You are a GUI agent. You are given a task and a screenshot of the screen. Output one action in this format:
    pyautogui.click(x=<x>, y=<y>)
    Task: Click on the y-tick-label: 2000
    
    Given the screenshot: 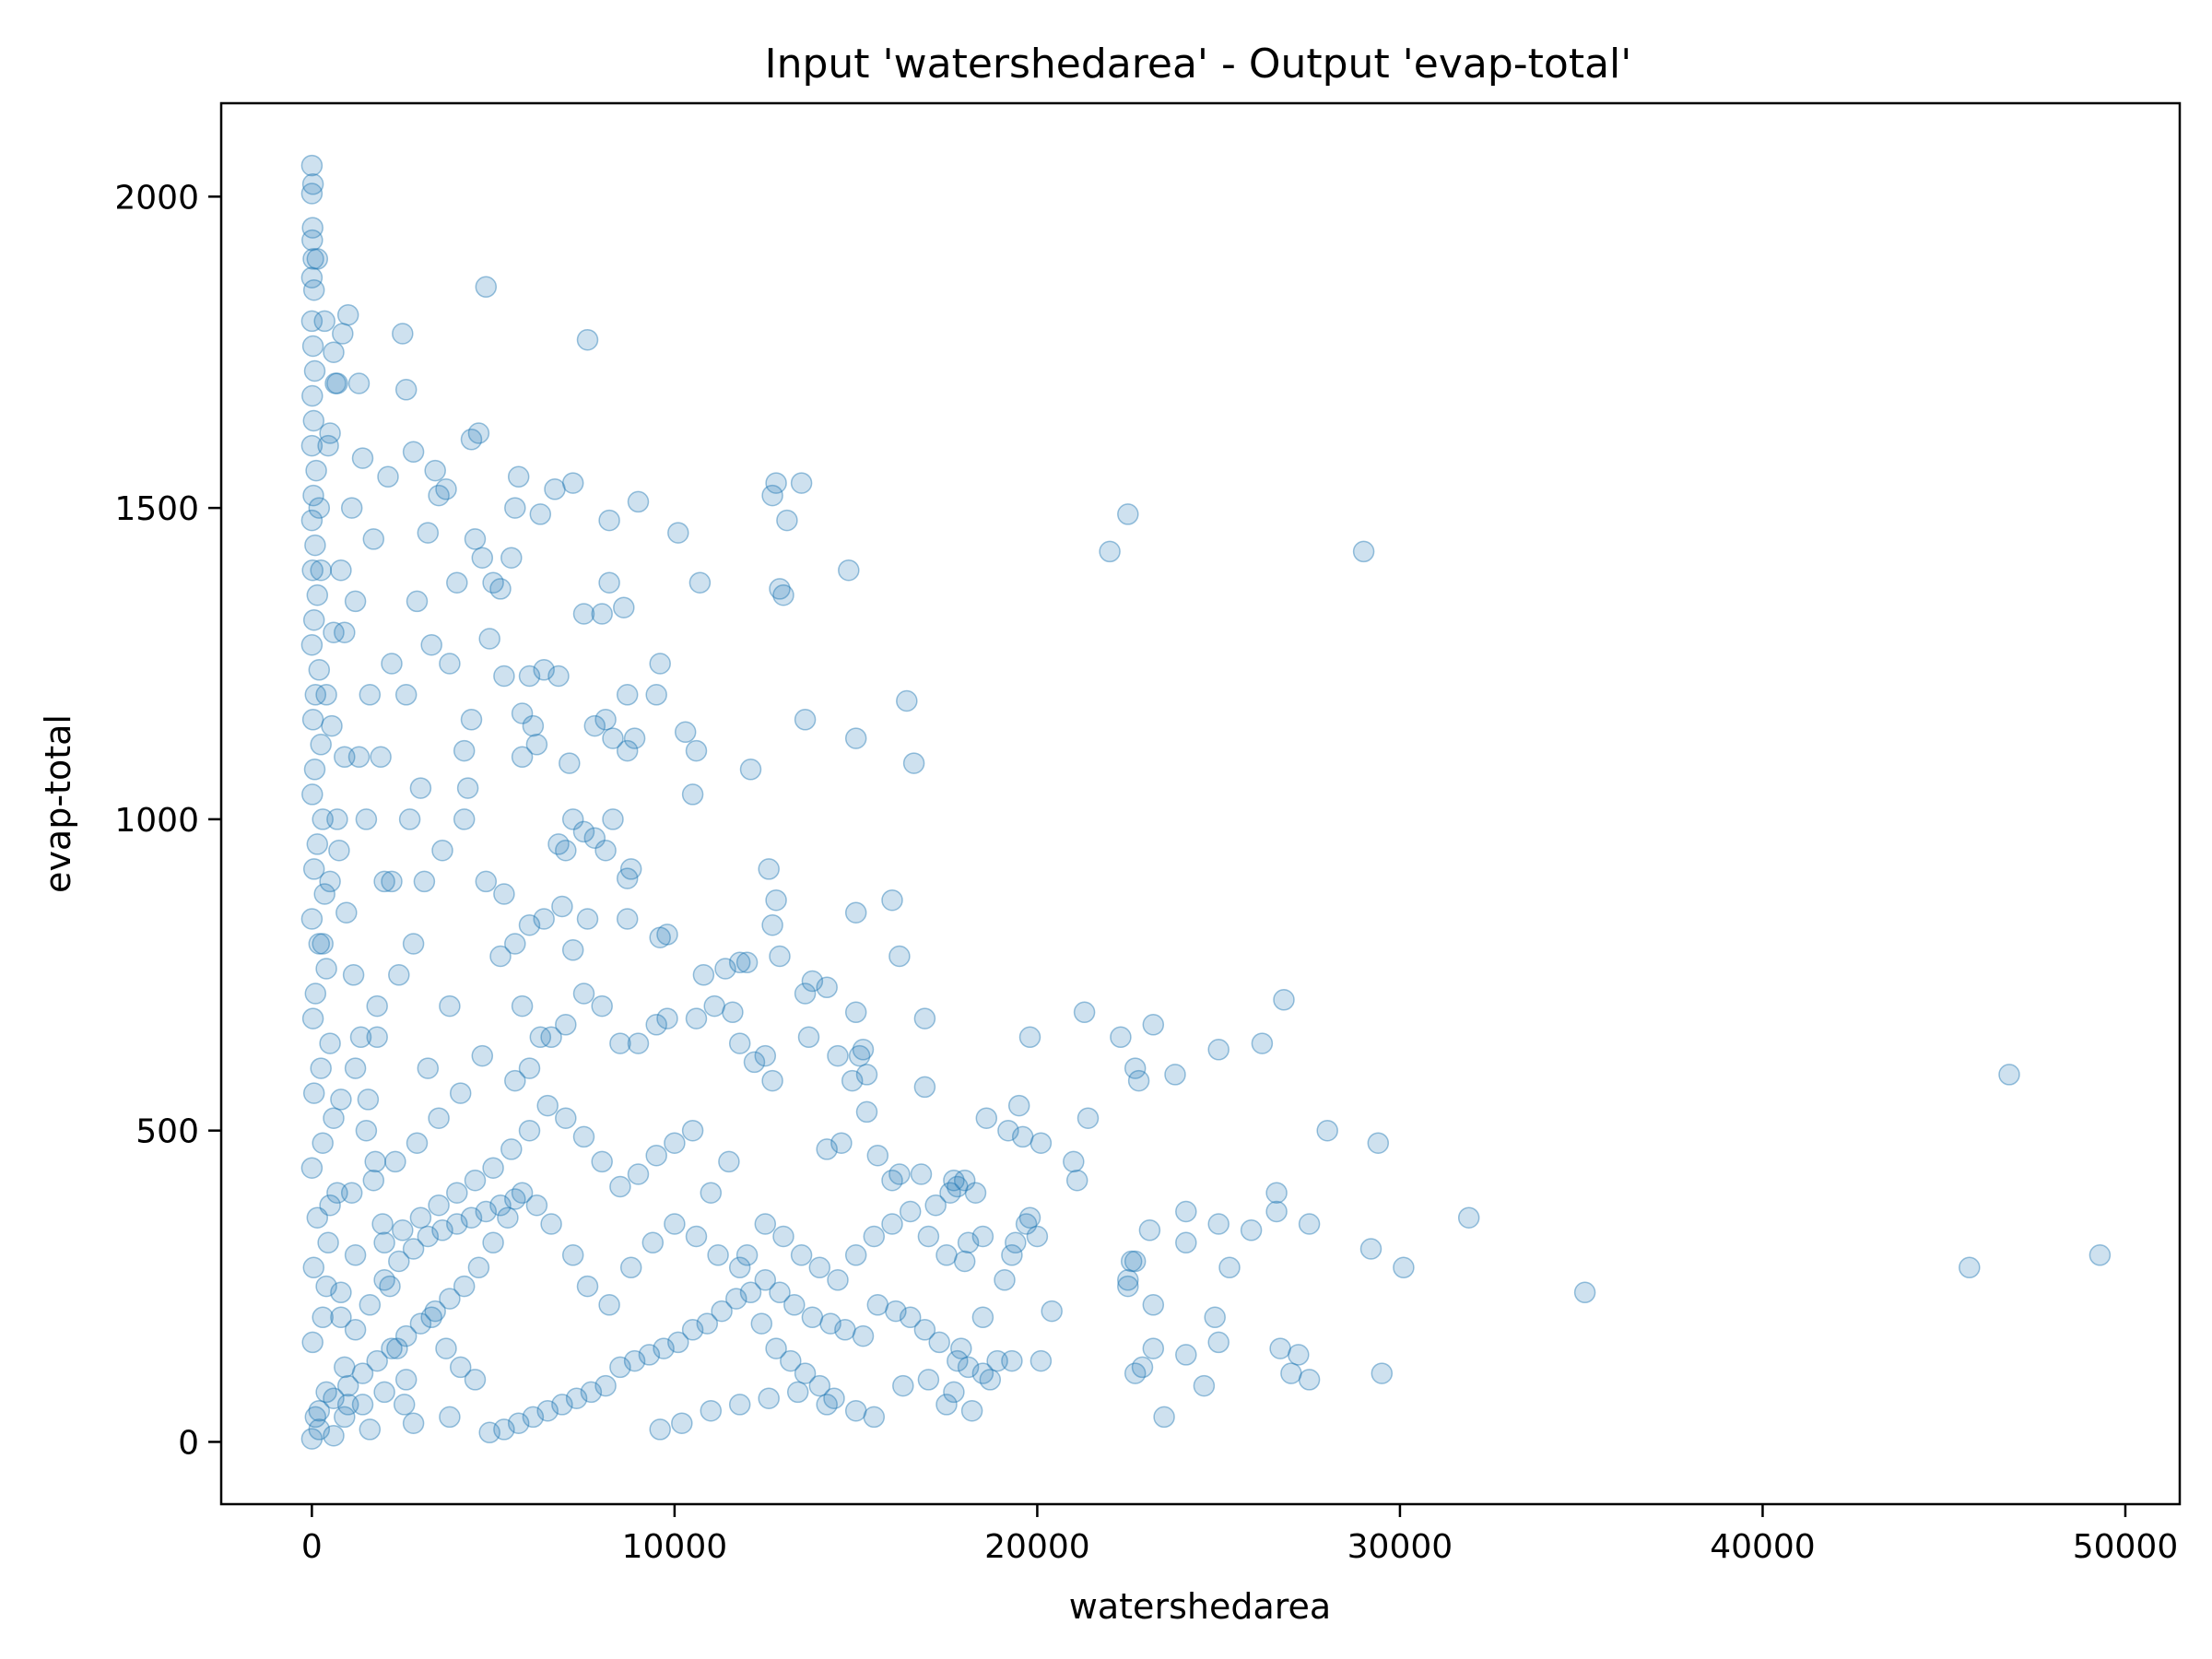 What is the action you would take?
    pyautogui.click(x=156, y=198)
    